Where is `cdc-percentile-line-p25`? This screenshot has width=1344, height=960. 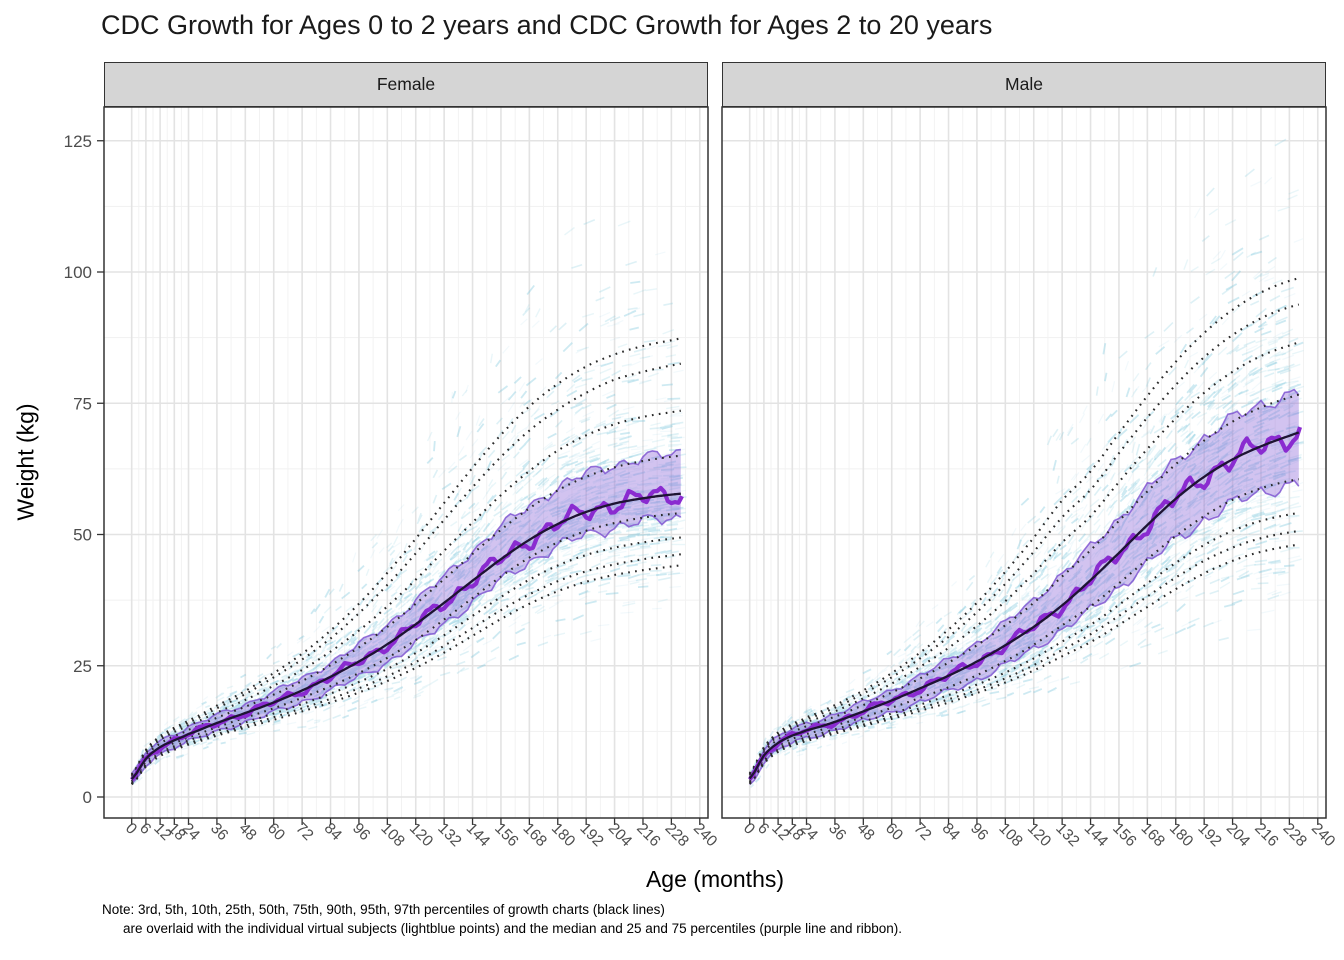 cdc-percentile-line-p25 is located at coordinates (1023, 630).